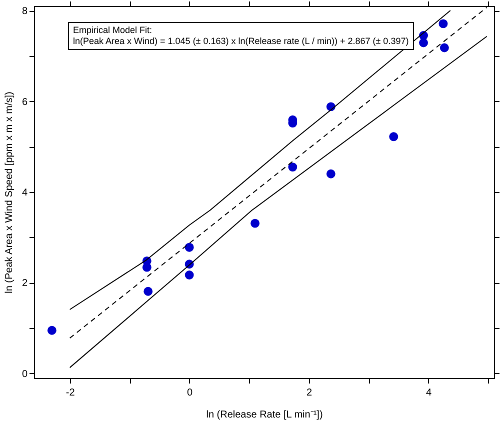 The image size is (500, 423). What do you see at coordinates (25, 284) in the screenshot?
I see `y-tick-label: 2` at bounding box center [25, 284].